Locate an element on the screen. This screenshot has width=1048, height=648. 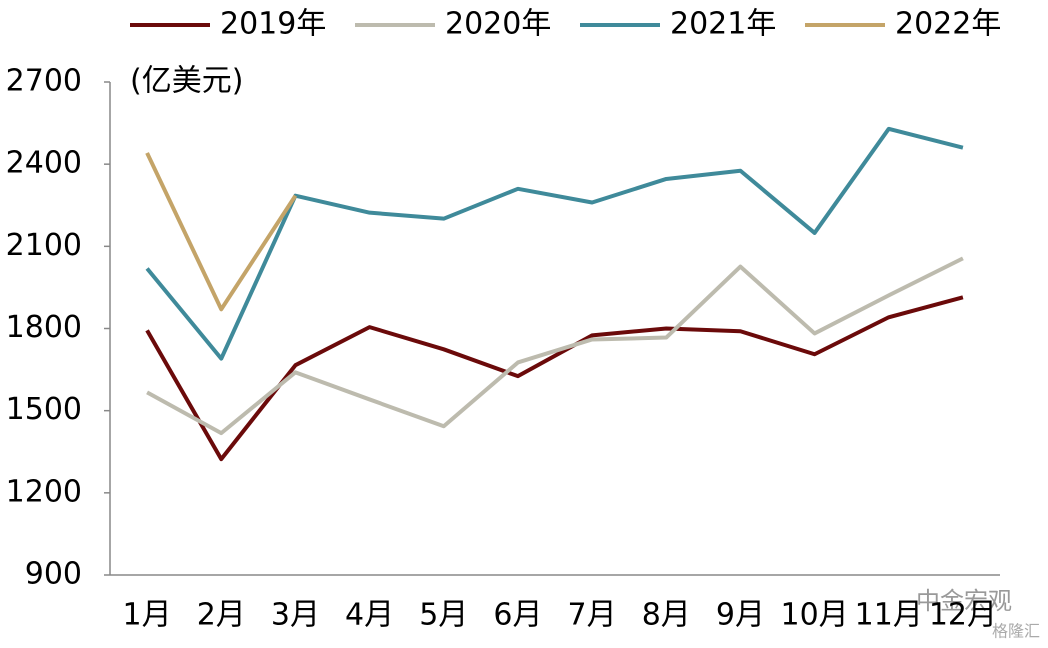
x-tick-label: 3月 is located at coordinates (295, 615).